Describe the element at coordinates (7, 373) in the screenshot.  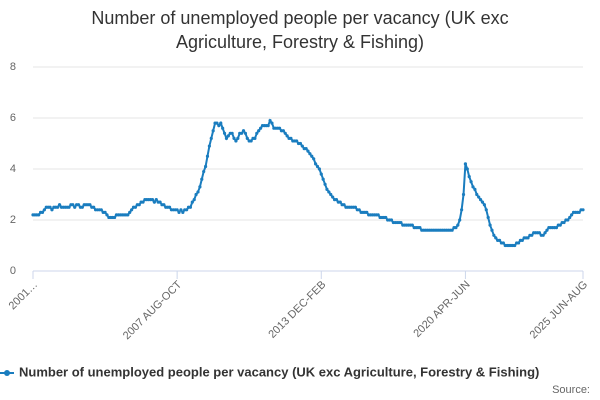
I see `legend-marker` at that location.